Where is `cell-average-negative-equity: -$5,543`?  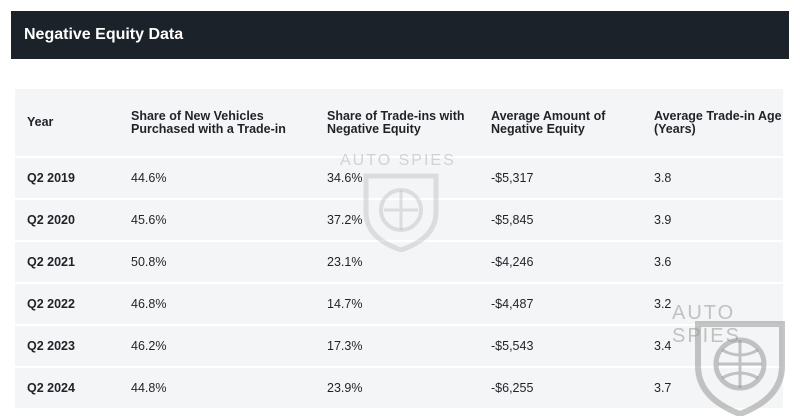
cell-average-negative-equity: -$5,543 is located at coordinates (560, 345).